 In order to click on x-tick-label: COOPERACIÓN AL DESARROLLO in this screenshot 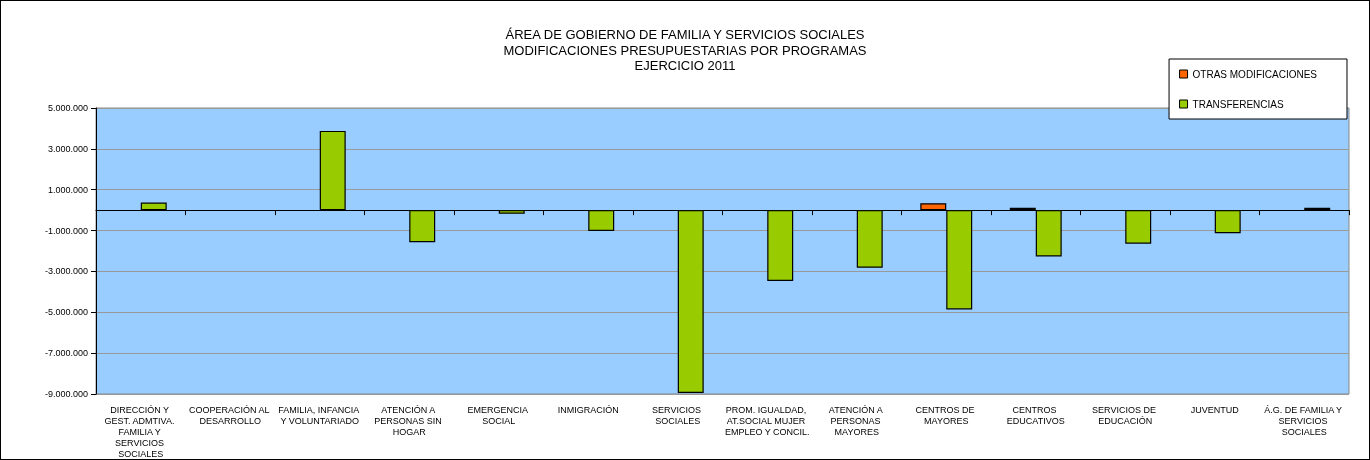, I will do `click(230, 415)`.